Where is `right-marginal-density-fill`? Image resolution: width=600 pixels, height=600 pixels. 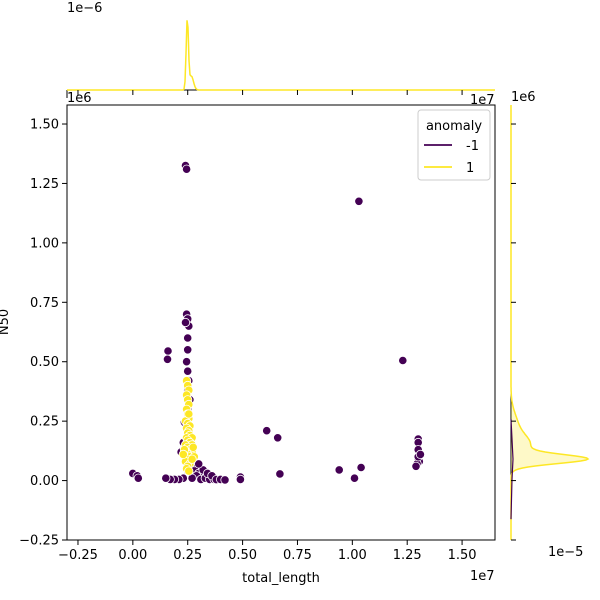 right-marginal-density-fill is located at coordinates (549, 322).